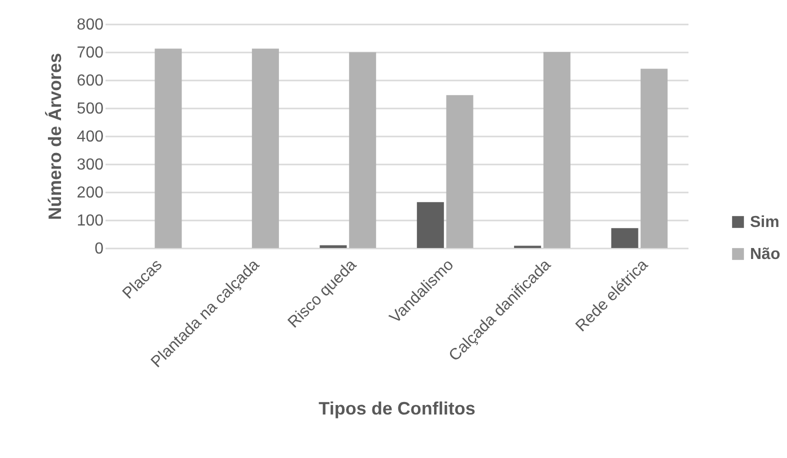 This screenshot has height=458, width=787. I want to click on legend-label: Sim, so click(765, 222).